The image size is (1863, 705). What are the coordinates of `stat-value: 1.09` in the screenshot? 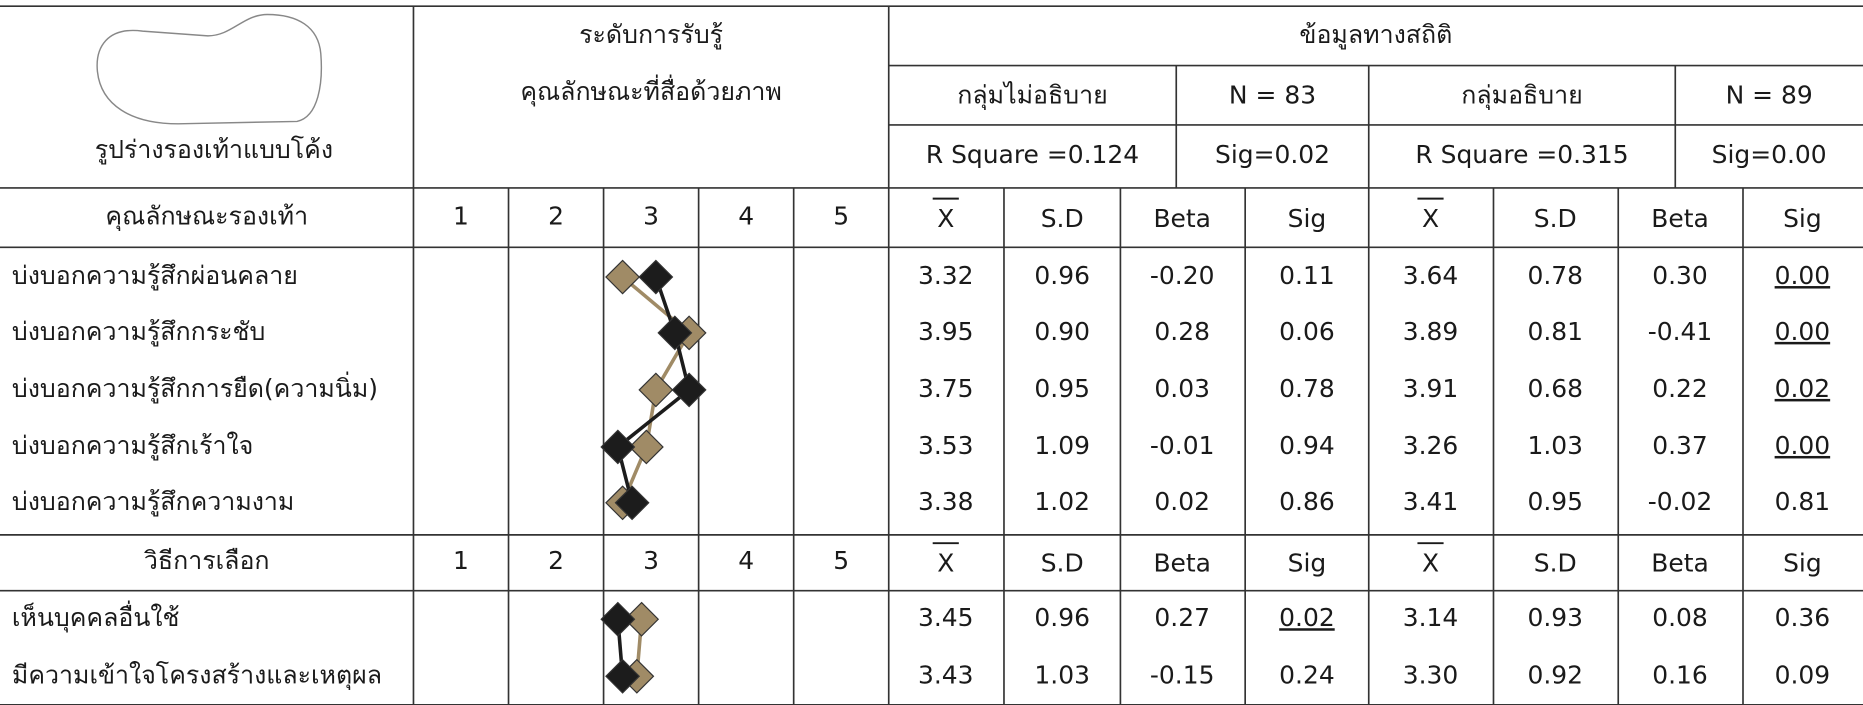 It's located at (1062, 445).